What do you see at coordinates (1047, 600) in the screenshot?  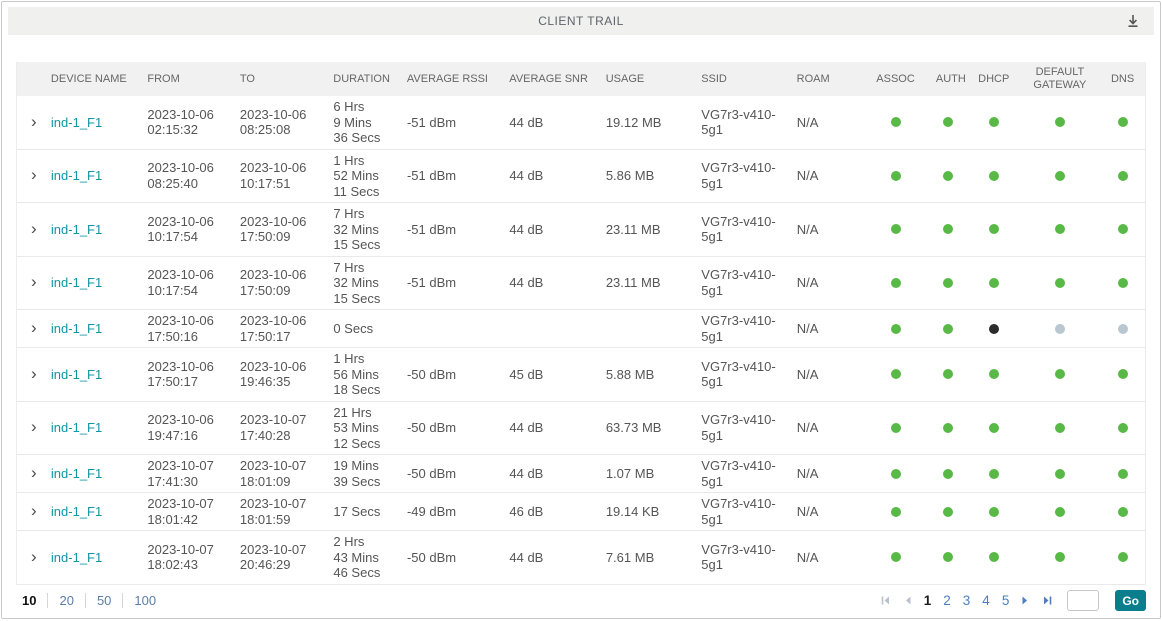 I see `last-page-button` at bounding box center [1047, 600].